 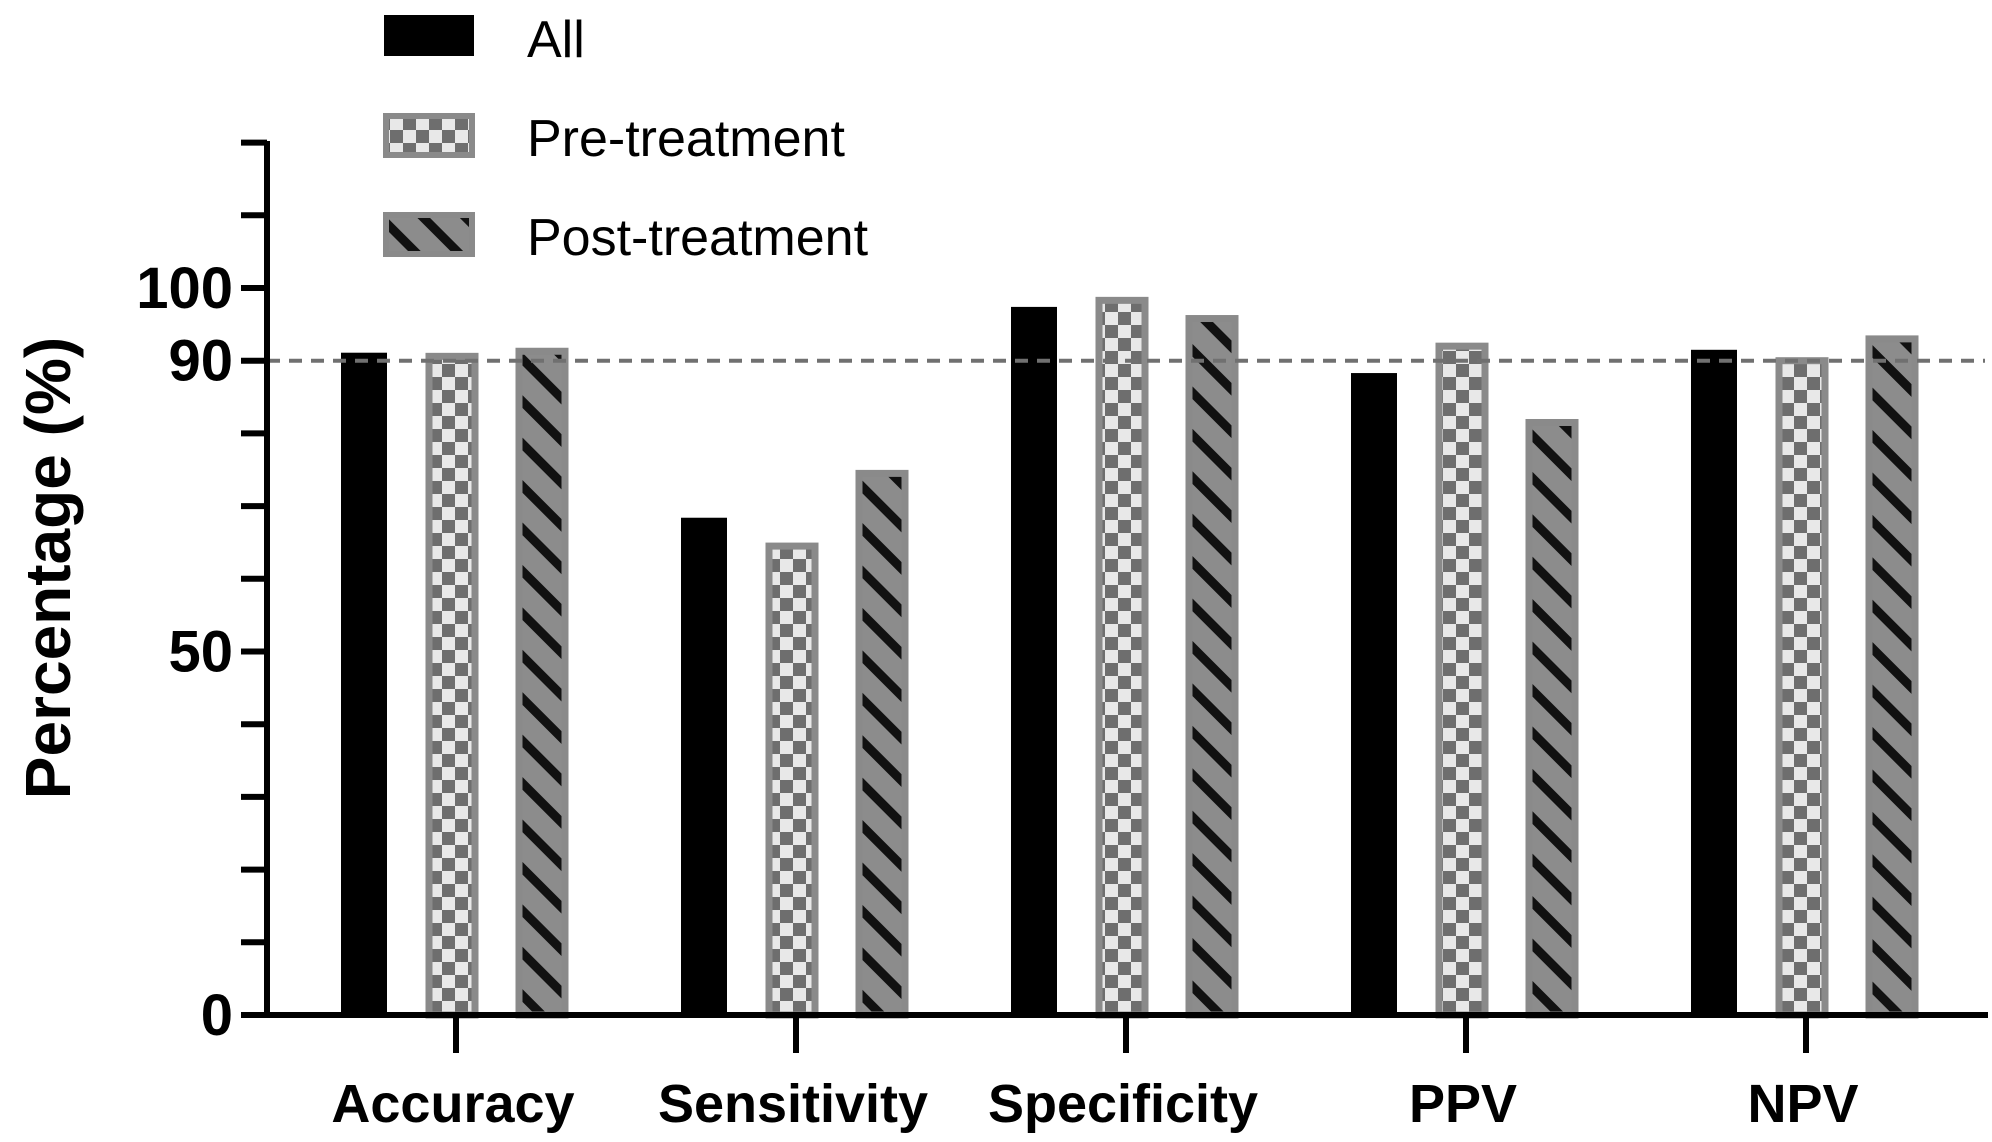 I want to click on bar-pre-treatment-ppv, so click(x=1462, y=680).